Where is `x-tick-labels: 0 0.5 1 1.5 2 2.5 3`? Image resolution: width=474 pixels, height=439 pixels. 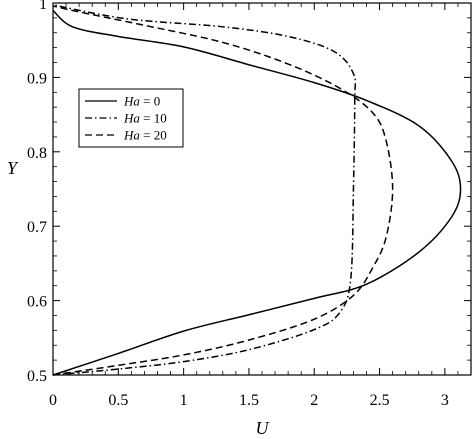 x-tick-labels: 0 0.5 1 1.5 2 2.5 3 is located at coordinates (249, 400).